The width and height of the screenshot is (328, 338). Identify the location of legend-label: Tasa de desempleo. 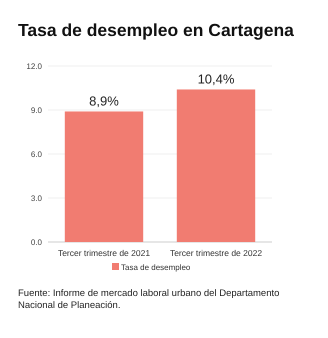
(156, 267).